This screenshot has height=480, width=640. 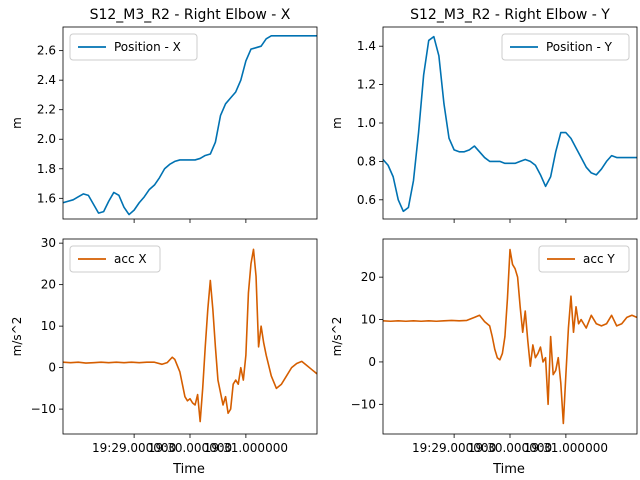 What do you see at coordinates (366, 46) in the screenshot?
I see `ytick-label: 1.4` at bounding box center [366, 46].